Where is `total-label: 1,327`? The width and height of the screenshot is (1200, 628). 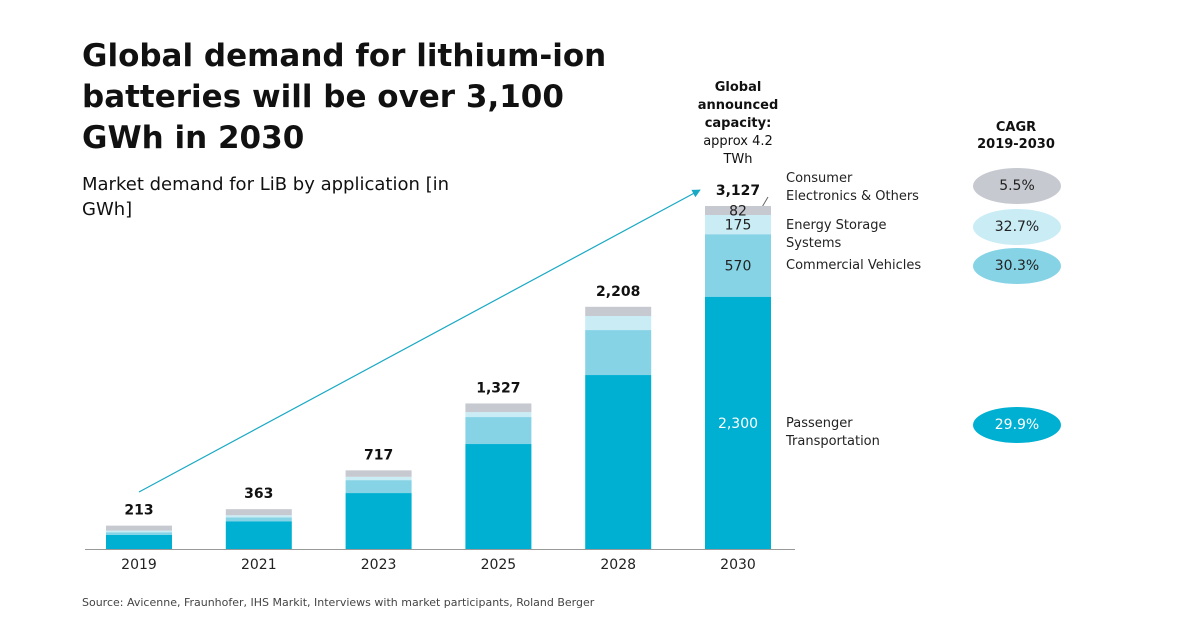
total-label: 1,327 is located at coordinates (498, 388).